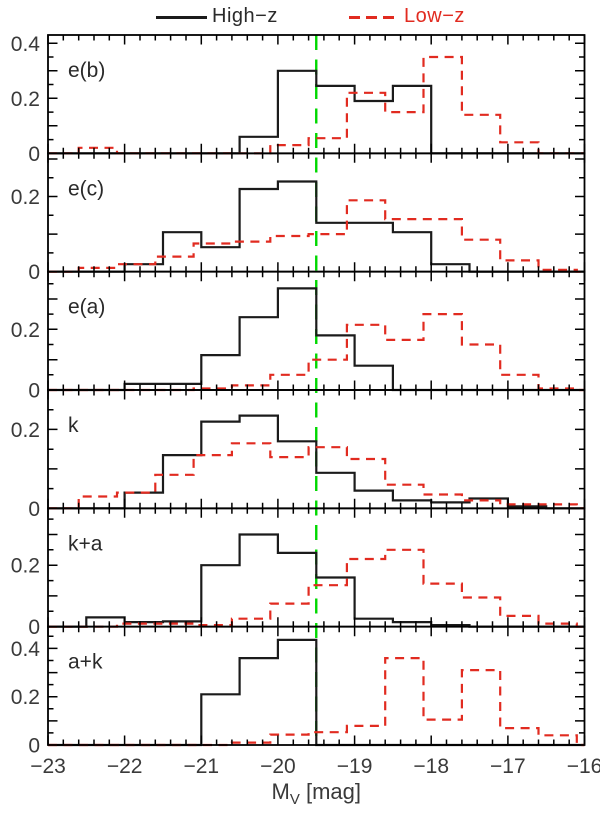 The height and width of the screenshot is (813, 600). What do you see at coordinates (300, 17) in the screenshot?
I see `legend: High−z Low−z` at bounding box center [300, 17].